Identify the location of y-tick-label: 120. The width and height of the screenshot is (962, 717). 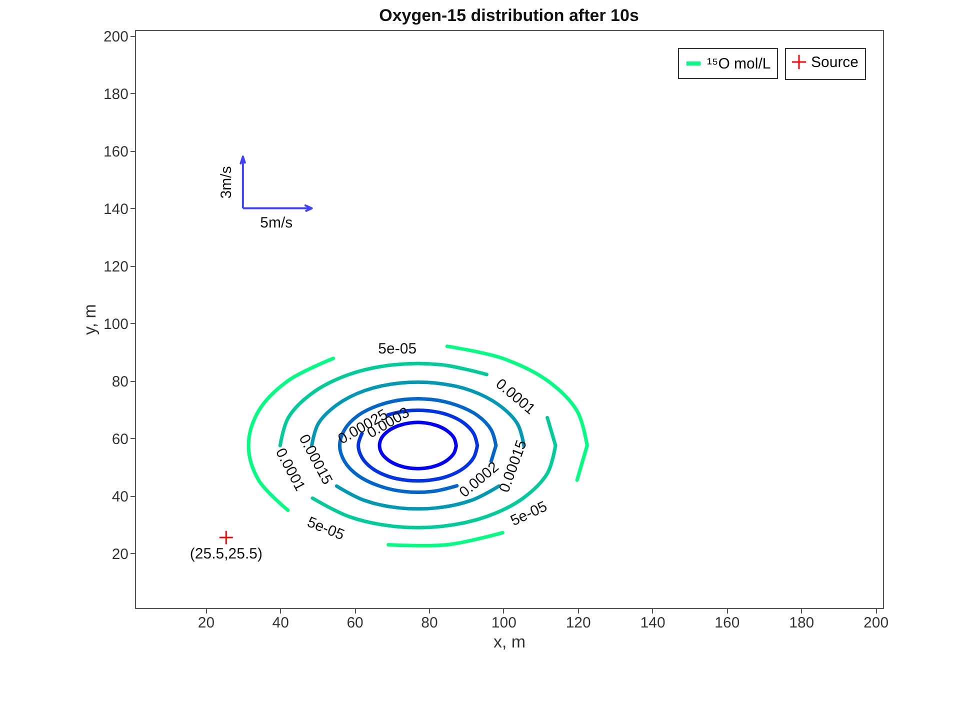
(115, 267).